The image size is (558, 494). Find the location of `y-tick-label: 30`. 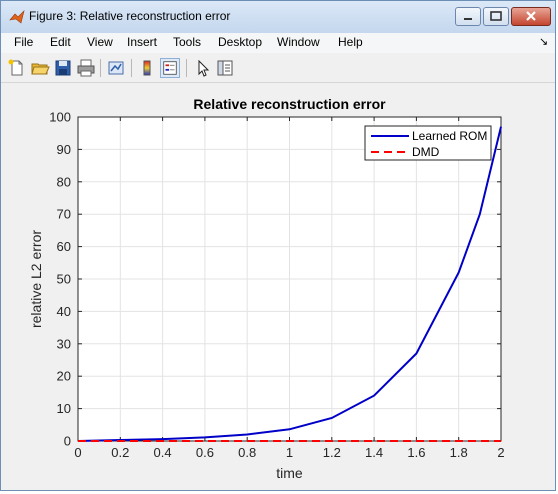

y-tick-label: 30 is located at coordinates (64, 343).